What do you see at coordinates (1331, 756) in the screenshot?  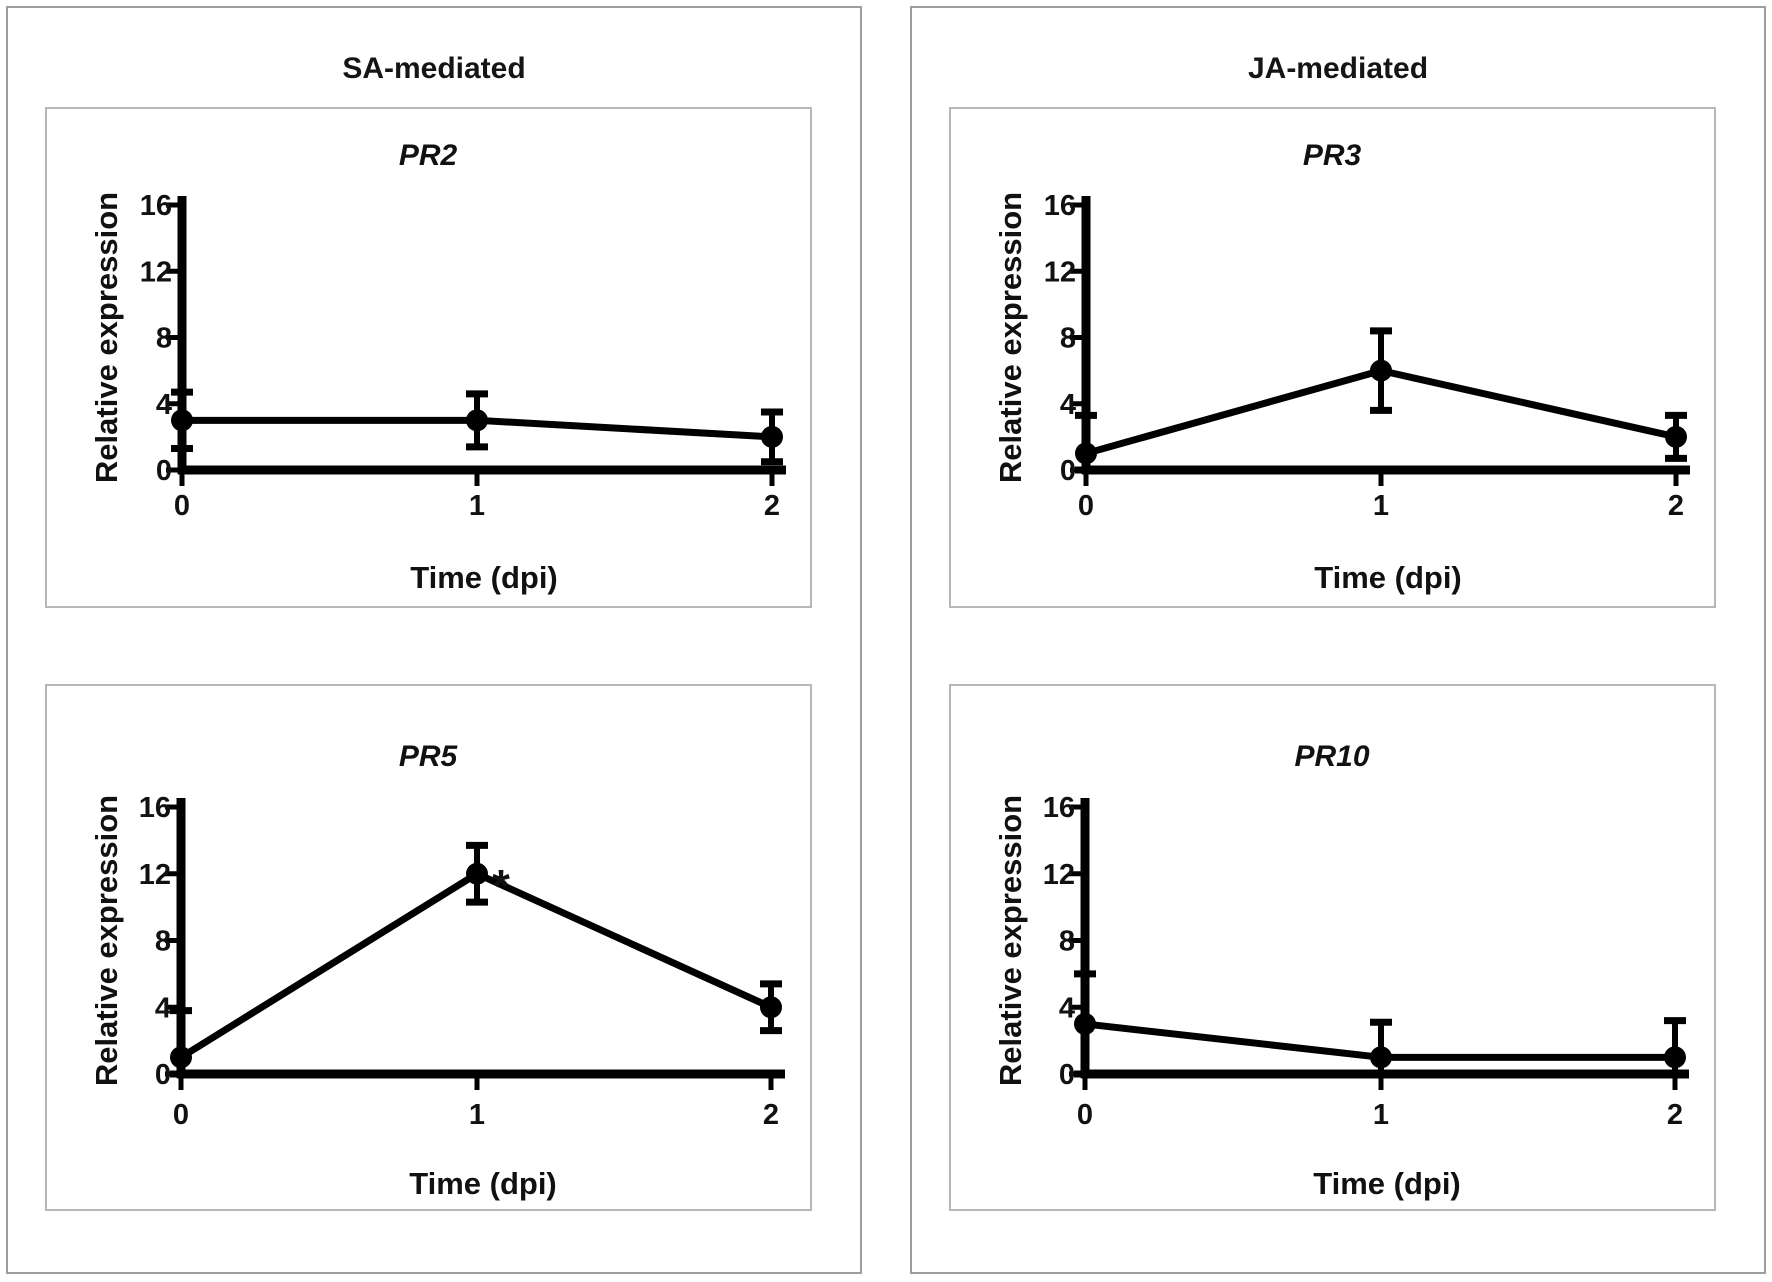 I see `chart-title: PR10` at bounding box center [1331, 756].